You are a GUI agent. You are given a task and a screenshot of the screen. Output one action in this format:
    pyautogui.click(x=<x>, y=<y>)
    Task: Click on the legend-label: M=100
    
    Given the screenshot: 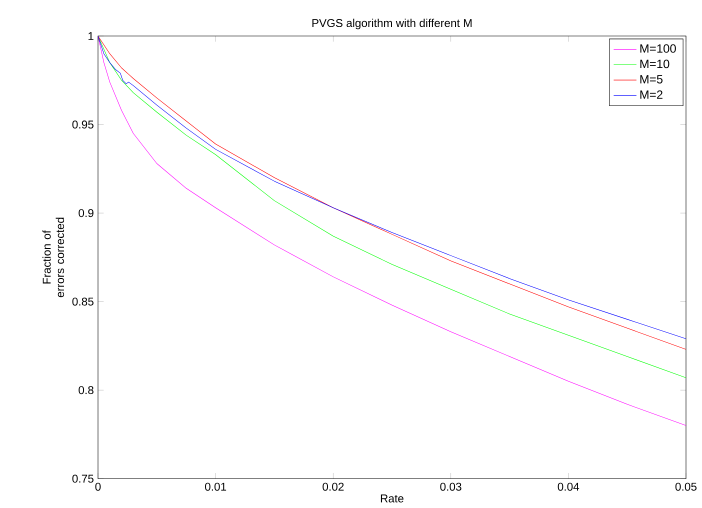 What is the action you would take?
    pyautogui.click(x=658, y=48)
    